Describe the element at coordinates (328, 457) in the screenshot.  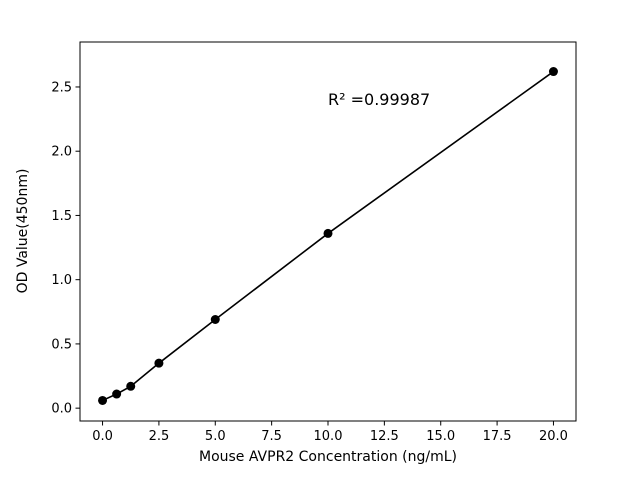
I see `x-axis-label: Mouse AVPR2 Concentration (ng/mL)` at that location.